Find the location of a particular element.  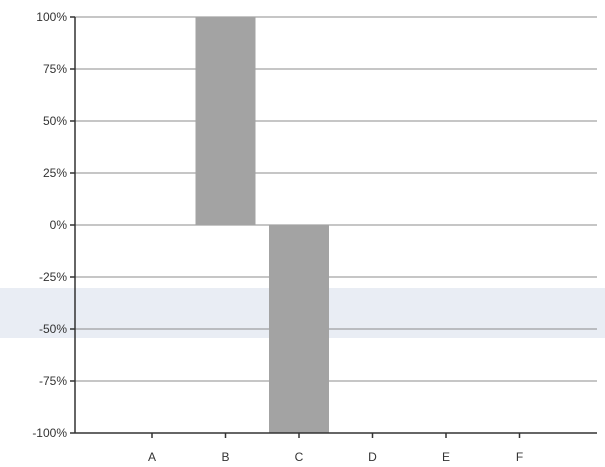

x-tick-labels: A B C D E F is located at coordinates (335, 457).